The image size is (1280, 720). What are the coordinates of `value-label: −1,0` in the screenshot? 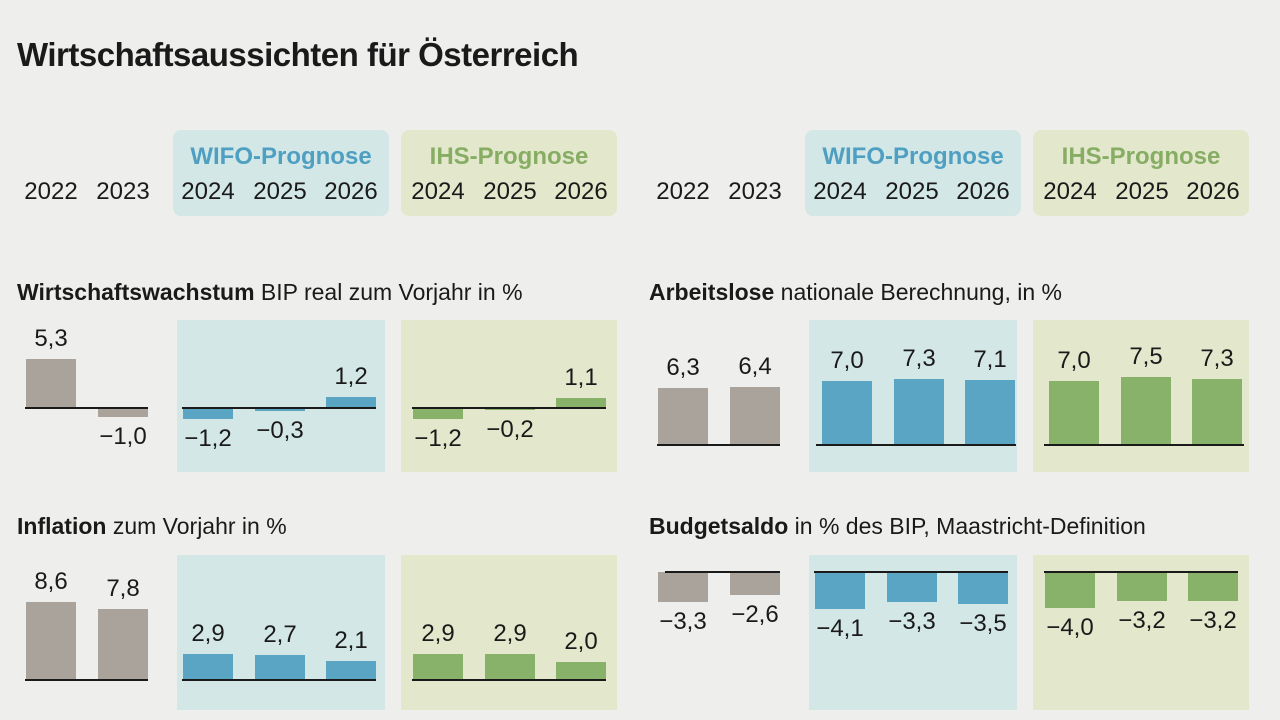 It's located at (123, 437).